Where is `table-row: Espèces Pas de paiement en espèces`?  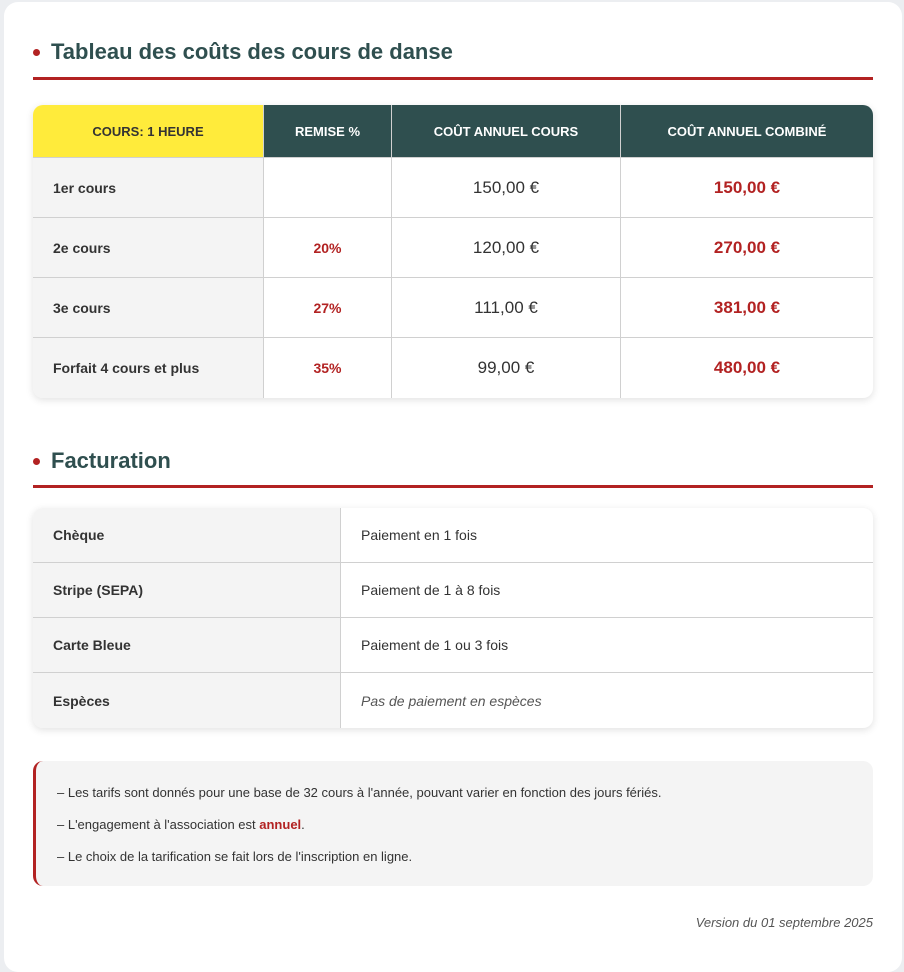
table-row: Espèces Pas de paiement en espèces is located at coordinates (453, 700).